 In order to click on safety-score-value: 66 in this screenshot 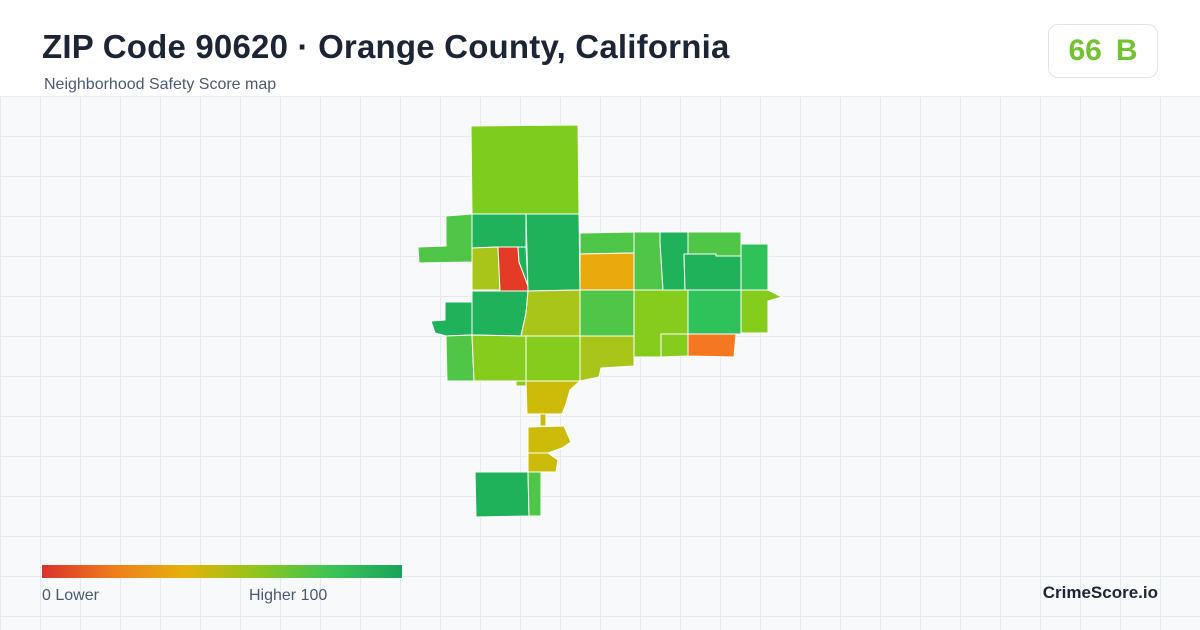, I will do `click(1085, 50)`.